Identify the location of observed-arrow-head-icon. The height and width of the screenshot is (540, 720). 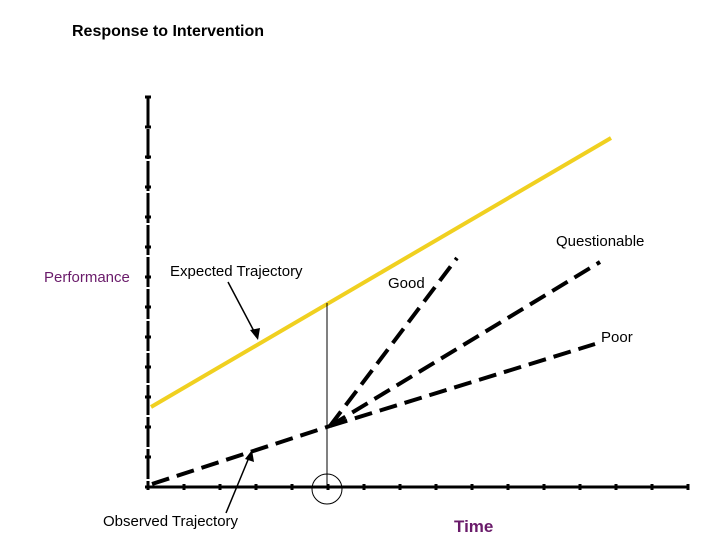
(249, 456).